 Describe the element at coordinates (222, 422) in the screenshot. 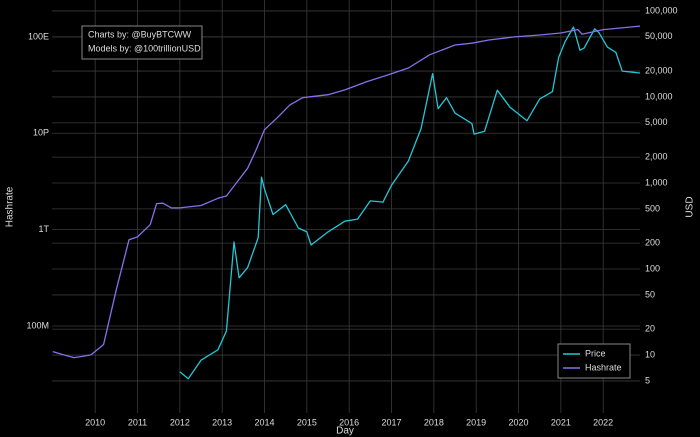

I see `x-tick-label: 2013` at that location.